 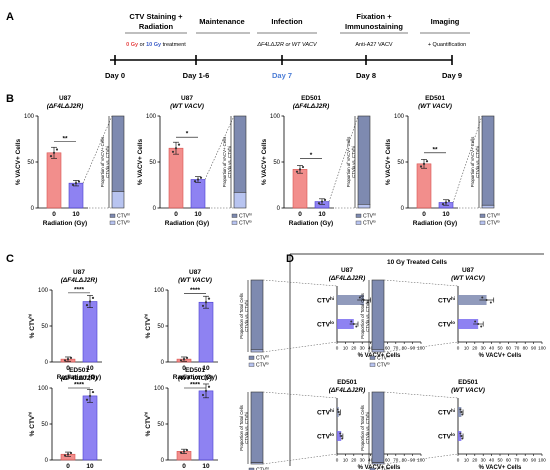 I want to click on connector-bottom, so click(x=421, y=459).